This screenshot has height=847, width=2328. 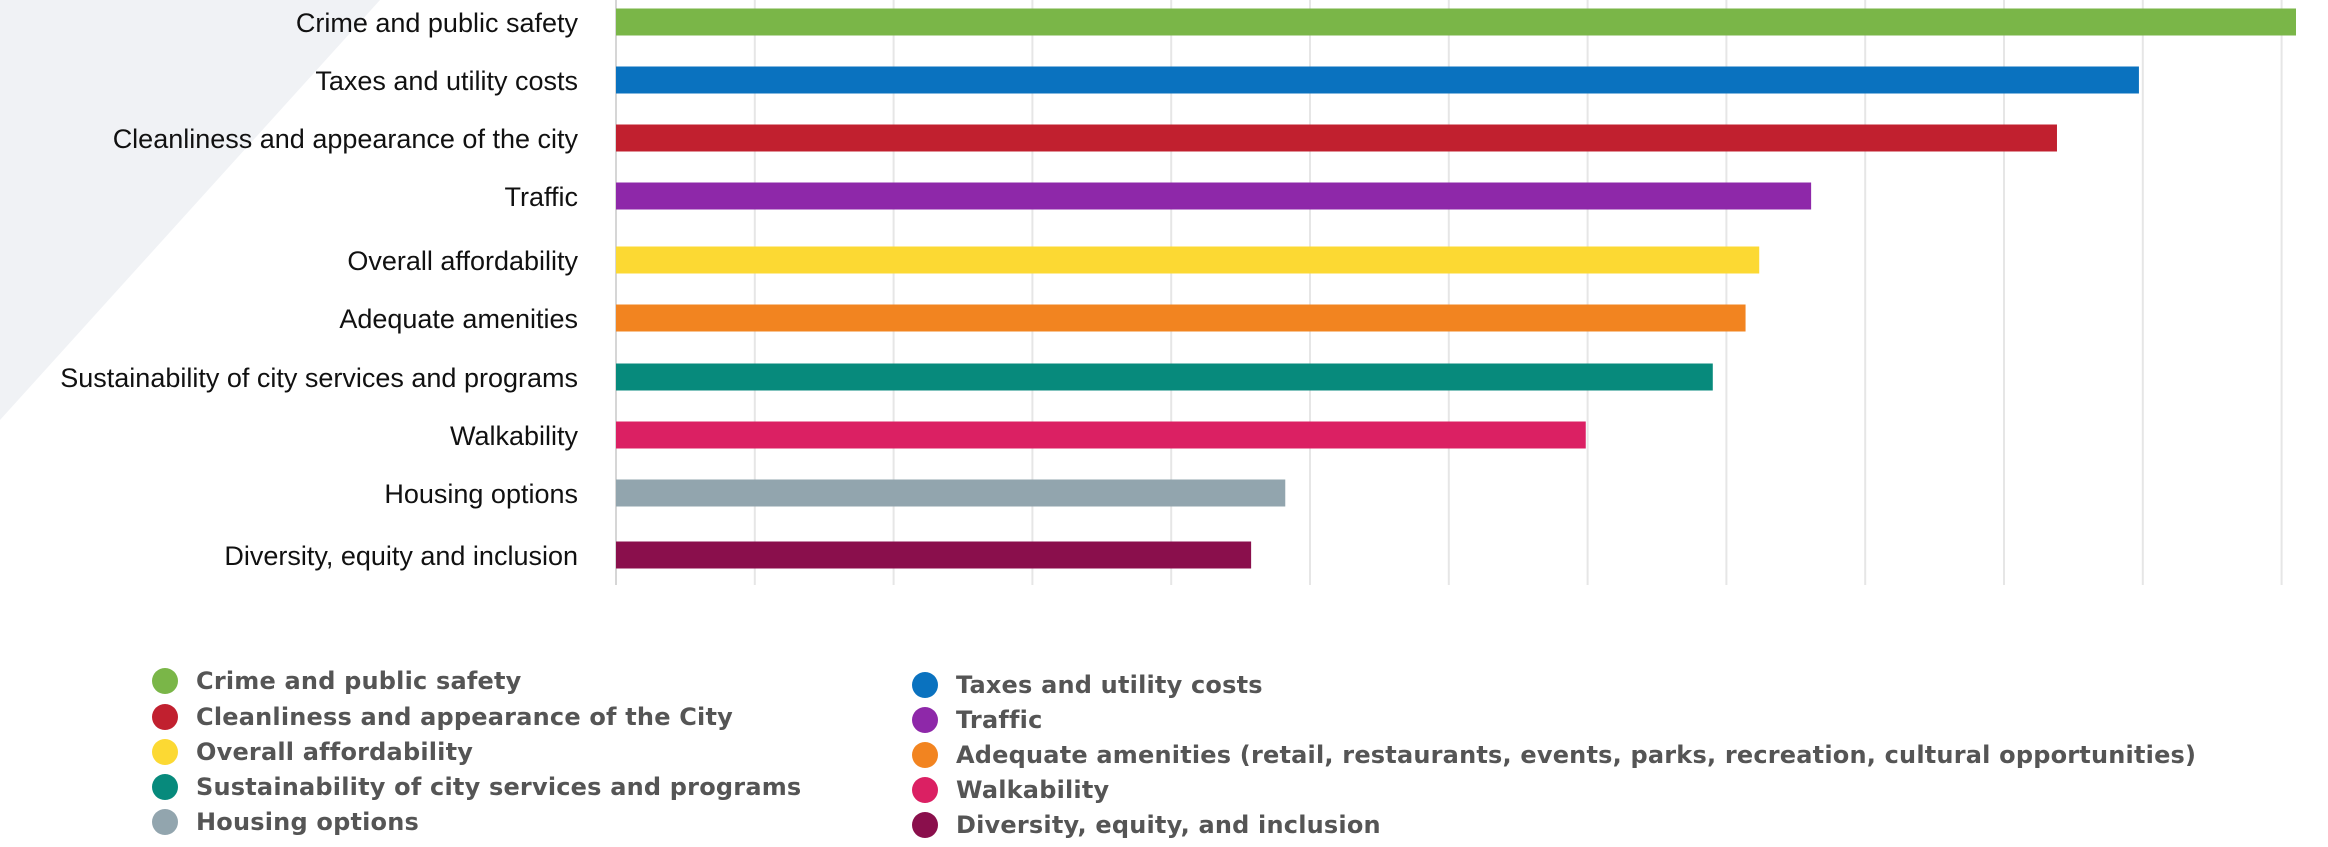 I want to click on legend-item: Walkability, so click(x=1010, y=790).